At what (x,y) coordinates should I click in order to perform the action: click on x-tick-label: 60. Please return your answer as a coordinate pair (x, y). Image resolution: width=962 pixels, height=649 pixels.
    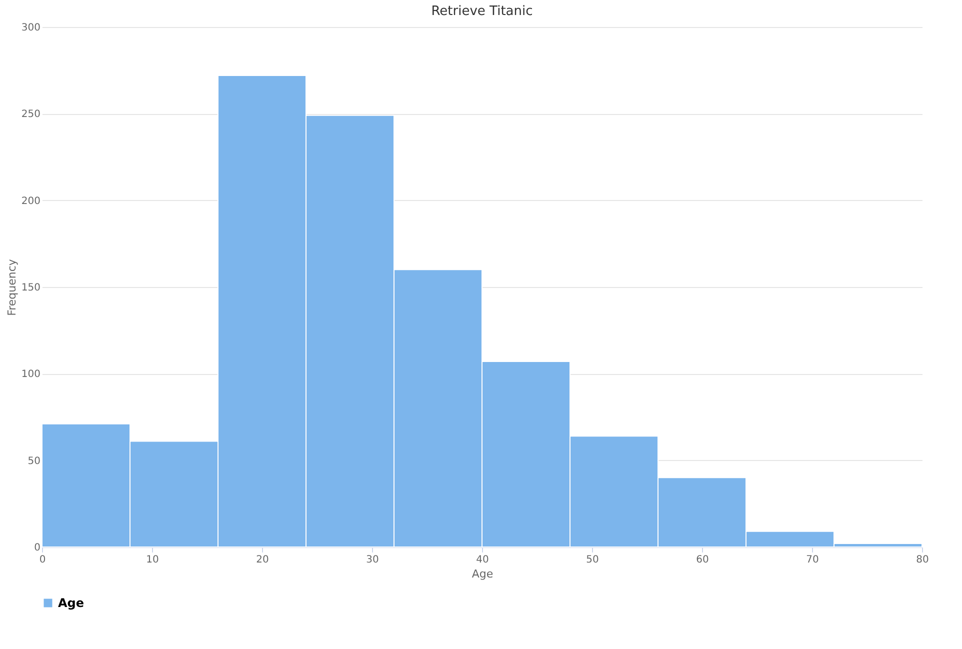
    Looking at the image, I should click on (702, 560).